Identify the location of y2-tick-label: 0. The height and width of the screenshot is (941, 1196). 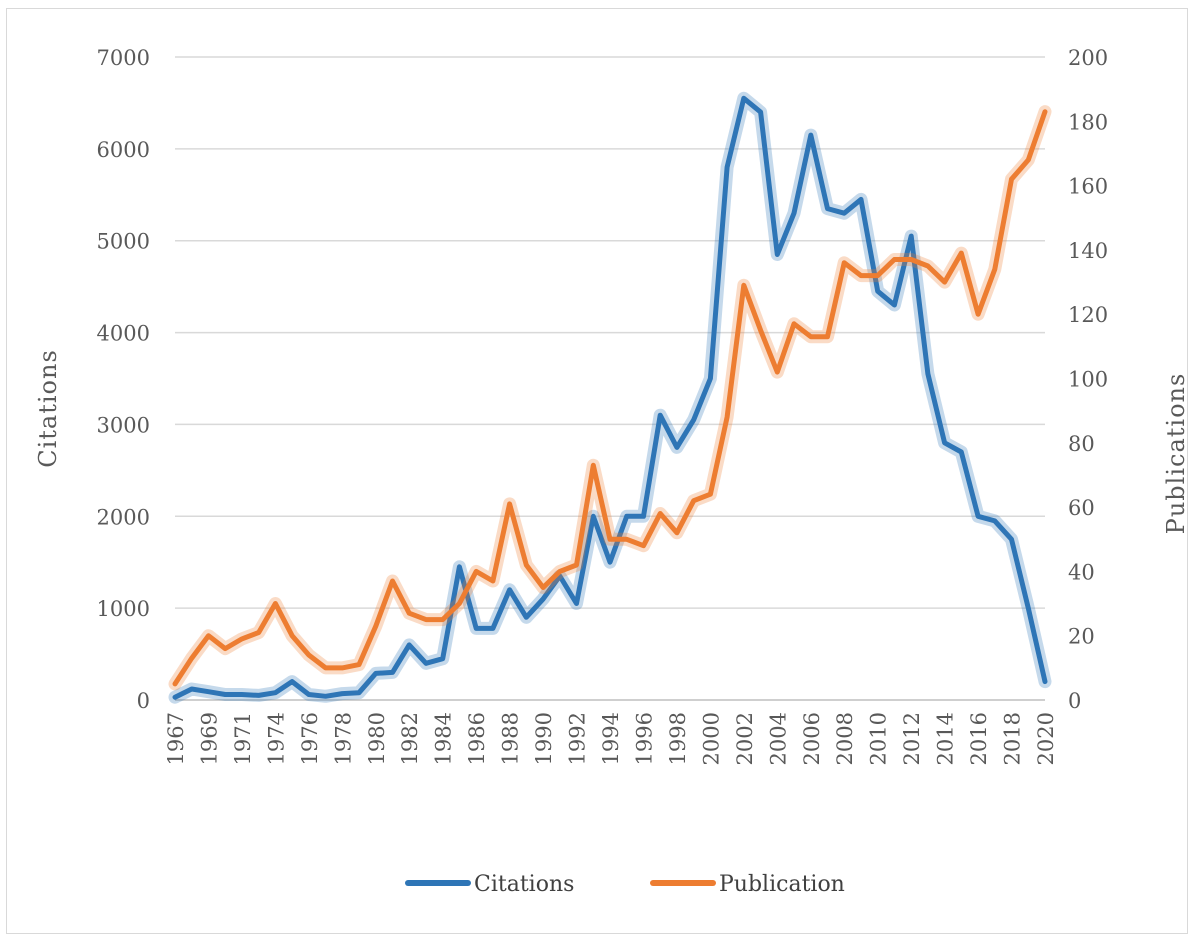
(1074, 701).